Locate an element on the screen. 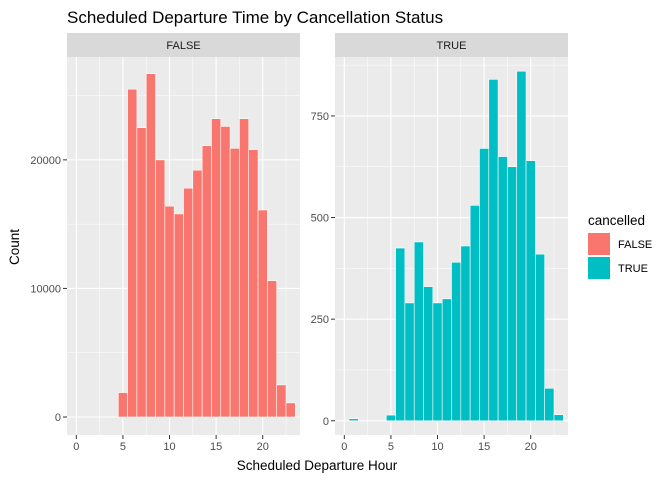 This screenshot has width=672, height=480. legend-label-true: TRUE is located at coordinates (633, 269).